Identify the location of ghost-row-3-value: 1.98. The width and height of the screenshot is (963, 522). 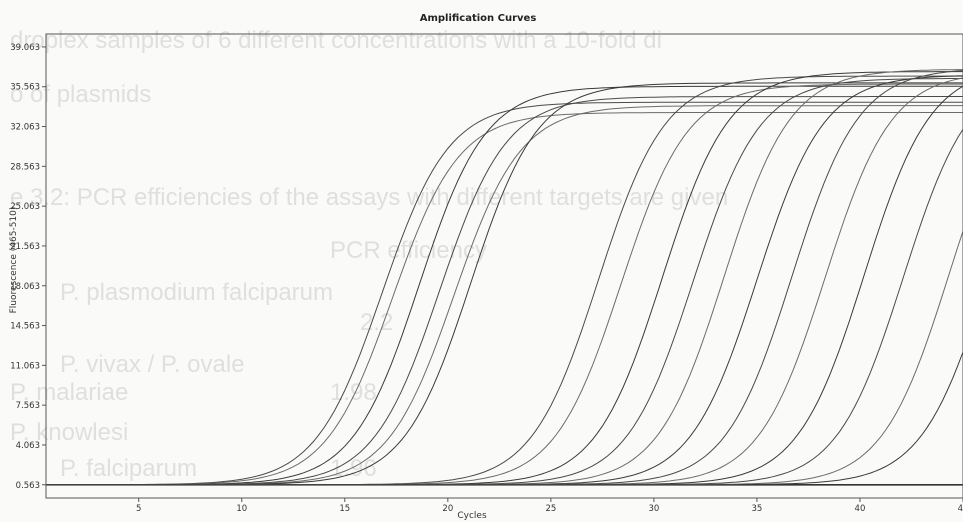
(353, 392).